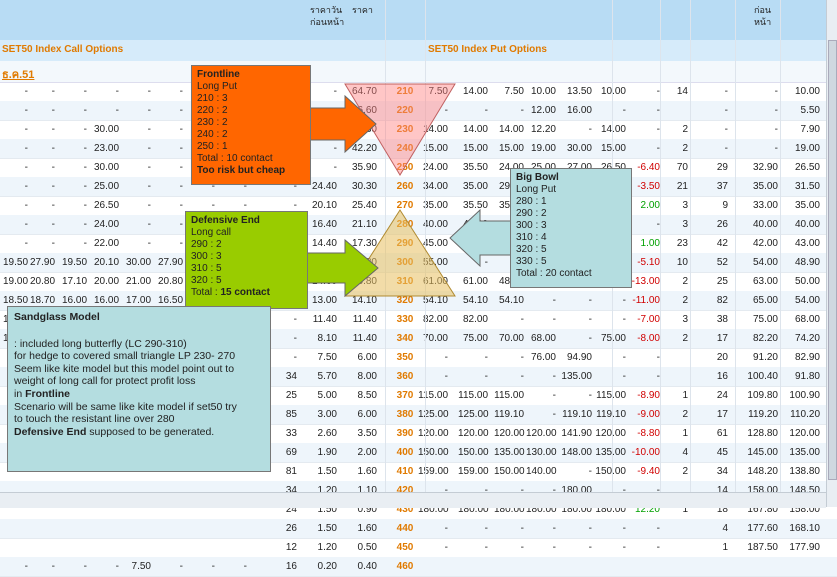 This screenshot has height=577, width=837. What do you see at coordinates (832, 260) in the screenshot?
I see `scrollbar-thumb` at bounding box center [832, 260].